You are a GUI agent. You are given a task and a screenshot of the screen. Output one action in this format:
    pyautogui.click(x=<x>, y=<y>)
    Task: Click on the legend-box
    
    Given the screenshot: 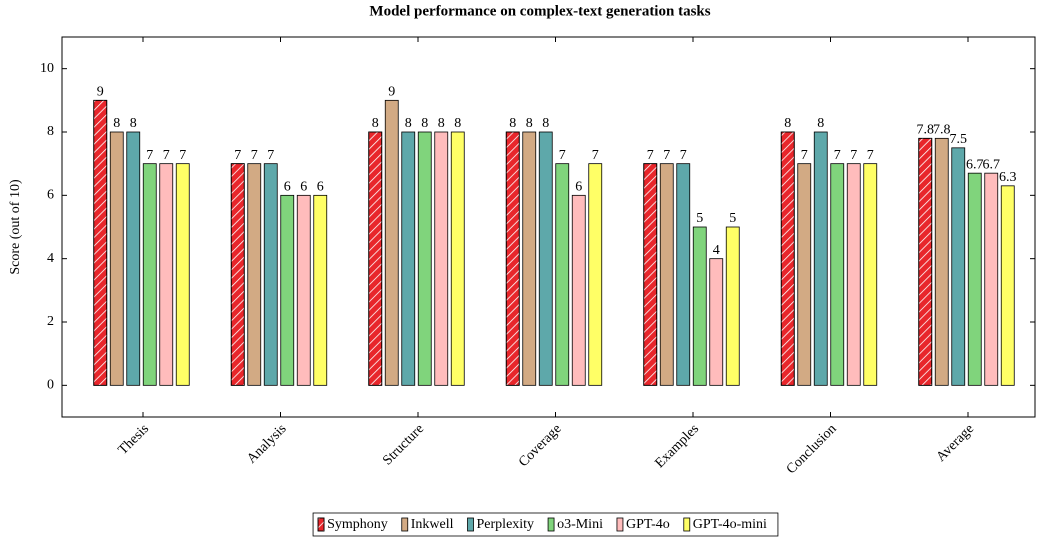 What is the action you would take?
    pyautogui.click(x=545, y=524)
    